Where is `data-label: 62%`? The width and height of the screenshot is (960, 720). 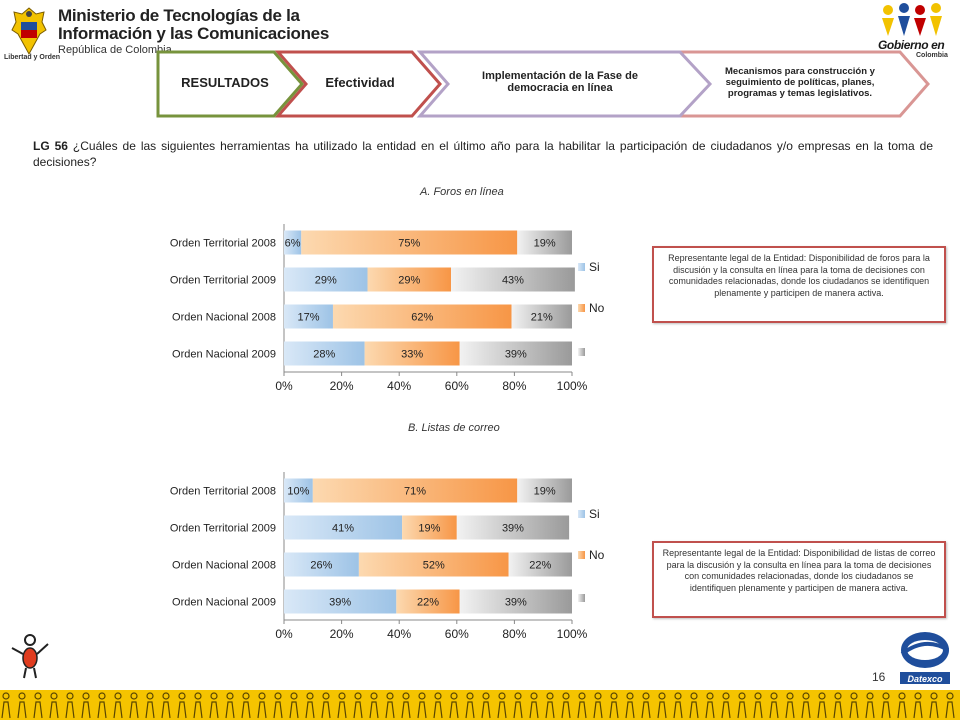 data-label: 62% is located at coordinates (422, 318).